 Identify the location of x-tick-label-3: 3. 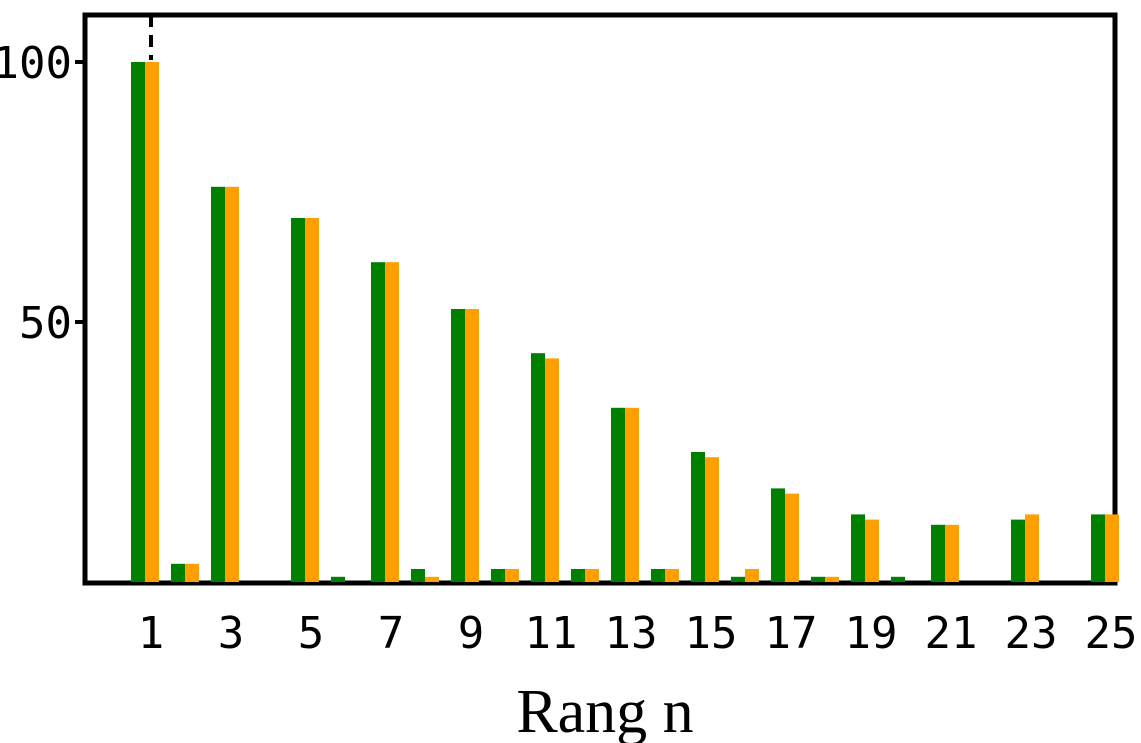
(231, 633).